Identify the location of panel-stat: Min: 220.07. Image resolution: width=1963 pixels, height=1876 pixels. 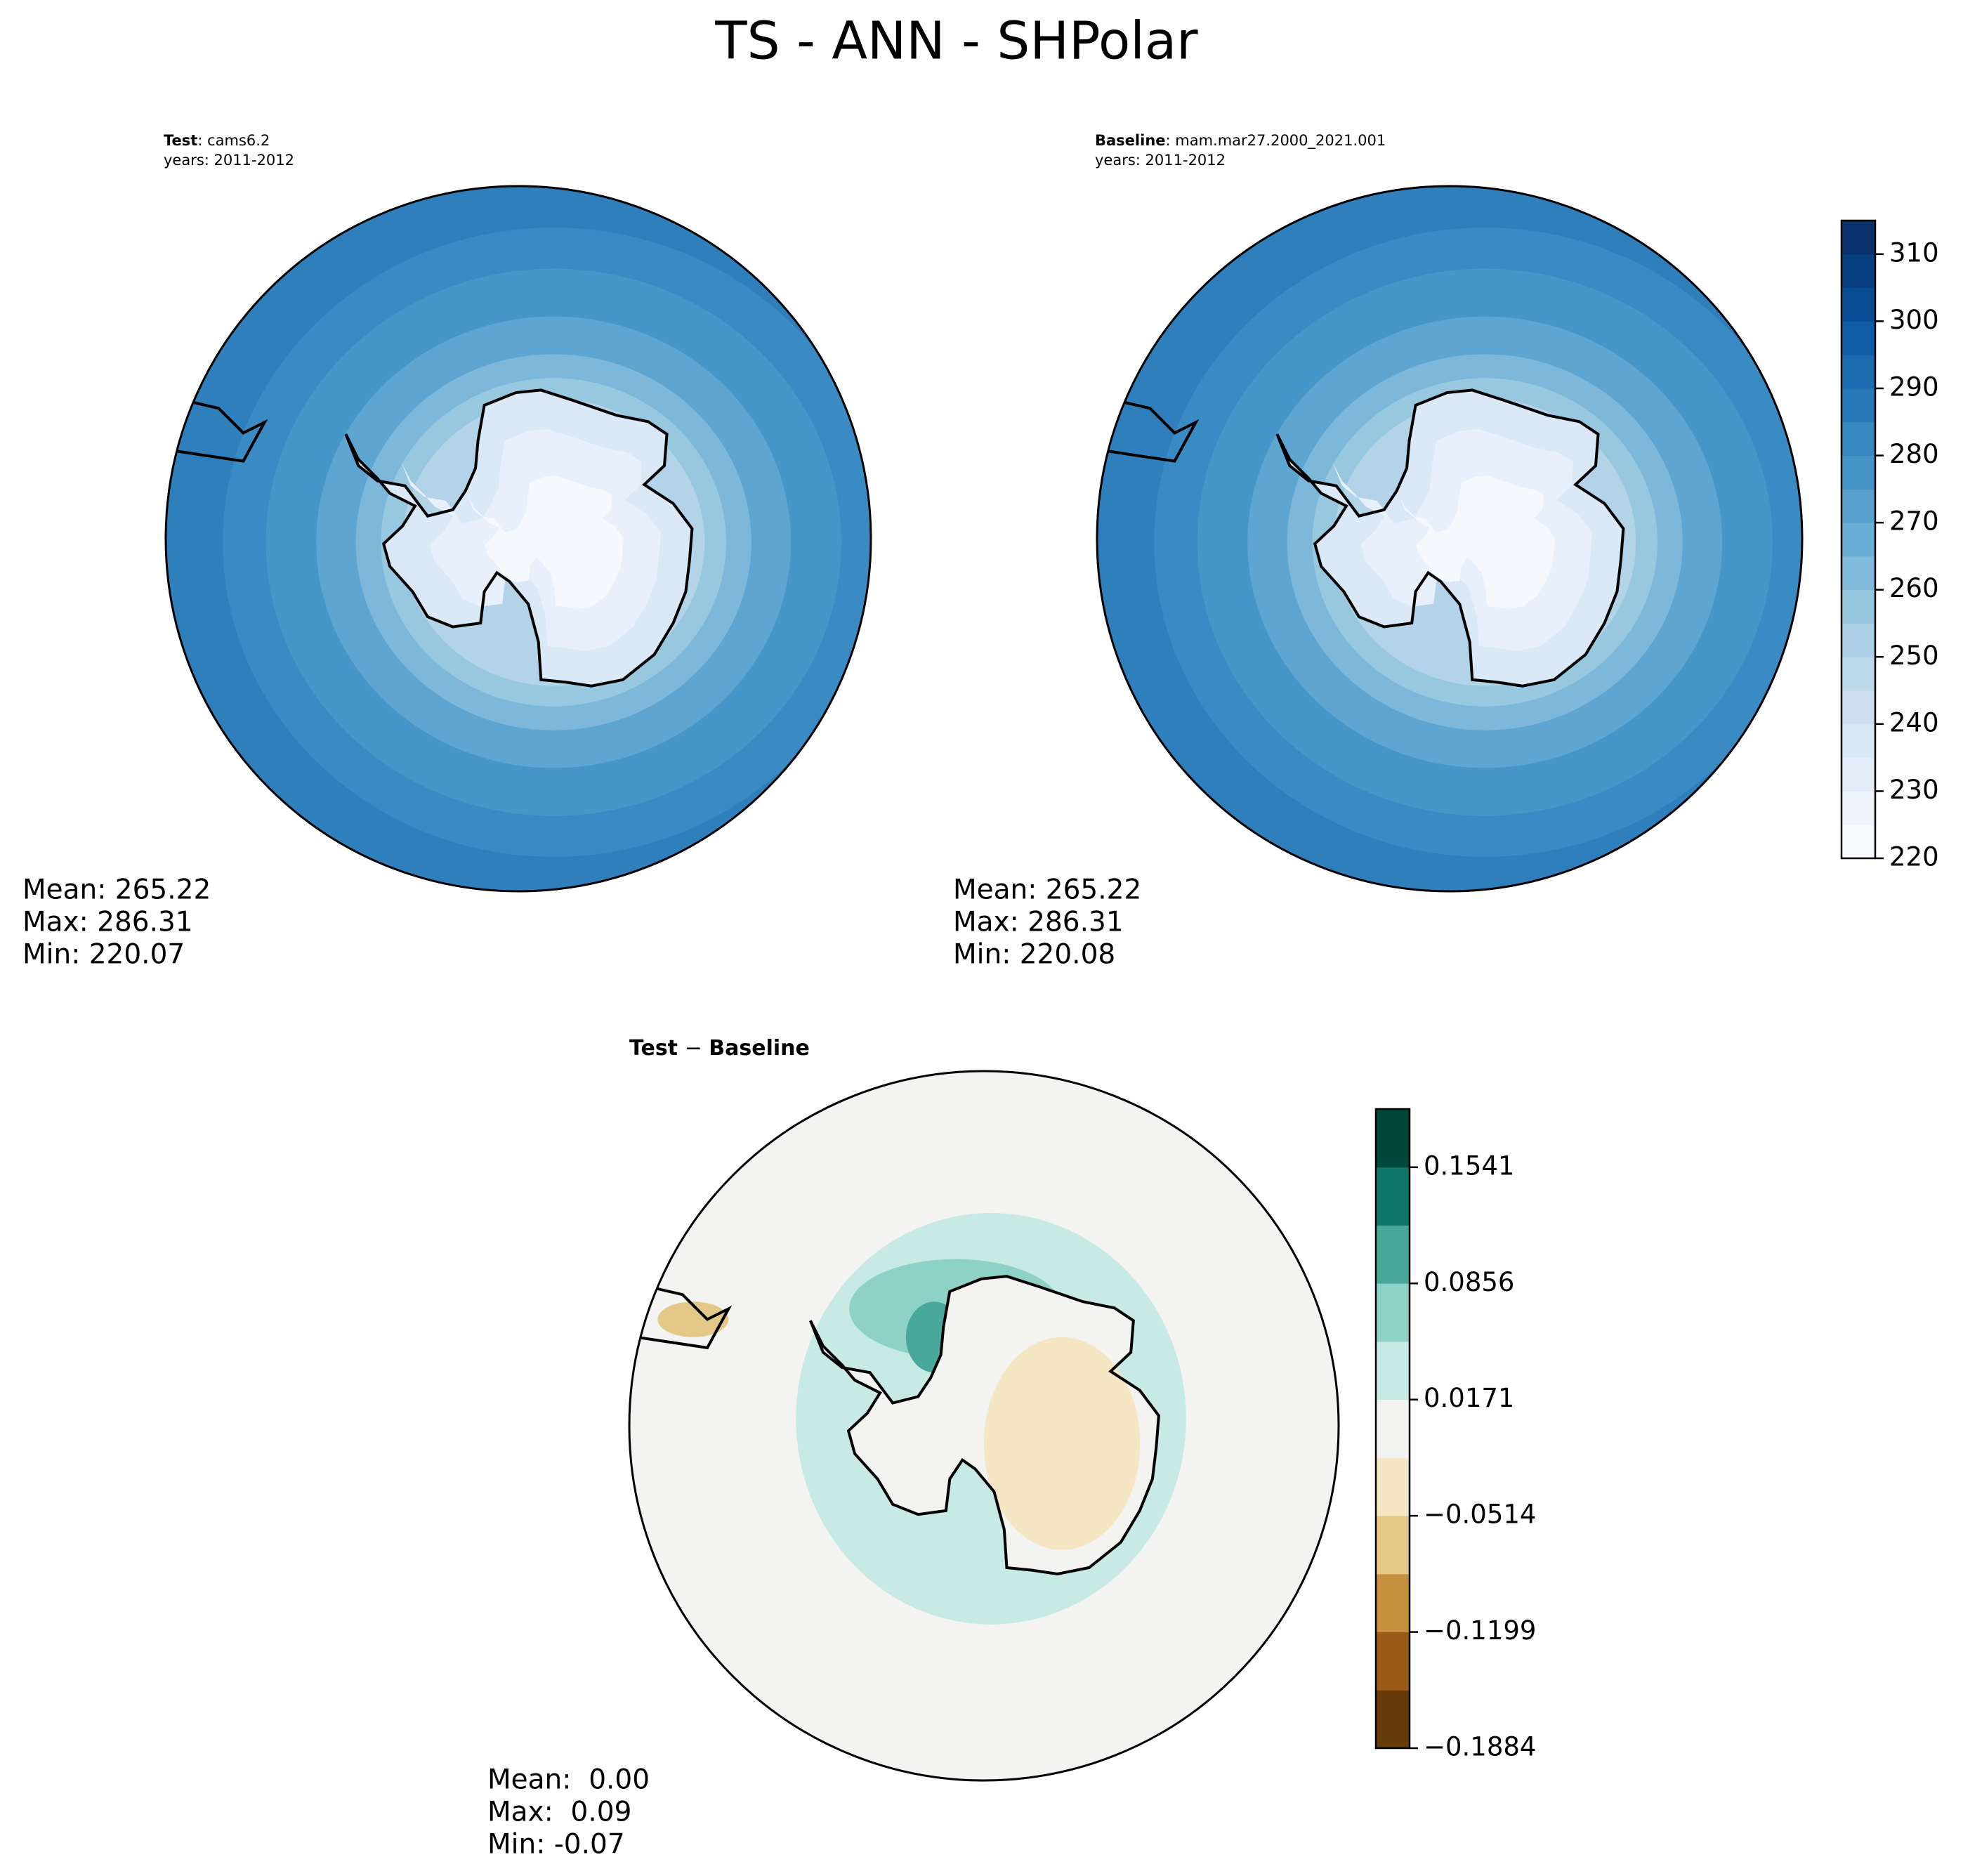
(103, 955).